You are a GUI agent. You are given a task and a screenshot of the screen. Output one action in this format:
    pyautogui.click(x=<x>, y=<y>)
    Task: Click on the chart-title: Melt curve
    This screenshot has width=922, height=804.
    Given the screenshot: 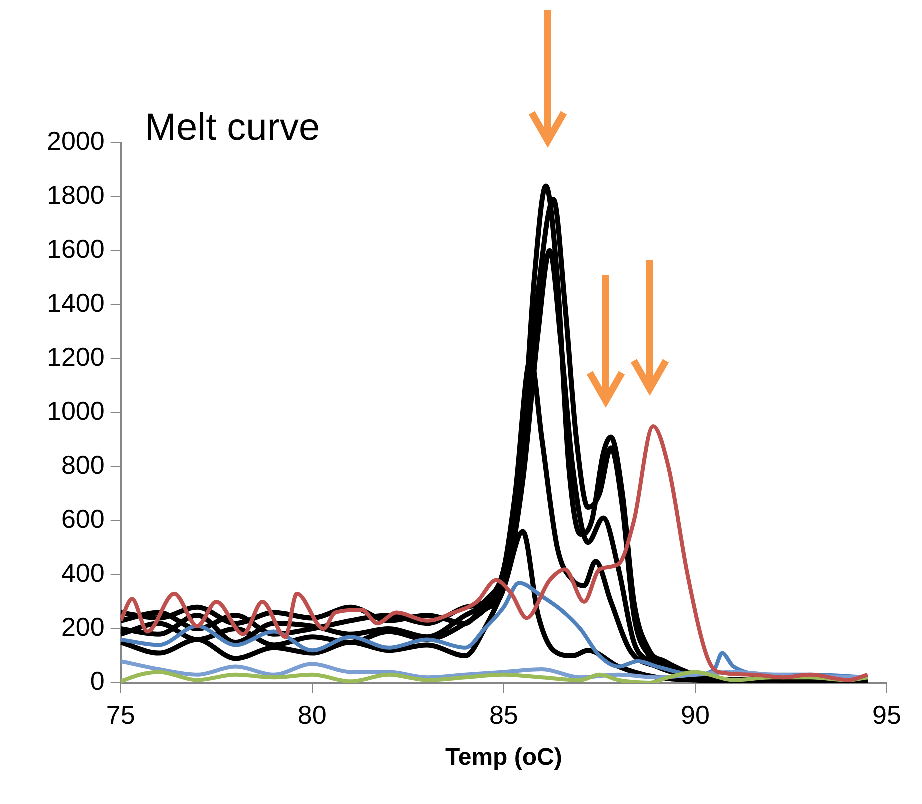 What is the action you would take?
    pyautogui.click(x=232, y=128)
    